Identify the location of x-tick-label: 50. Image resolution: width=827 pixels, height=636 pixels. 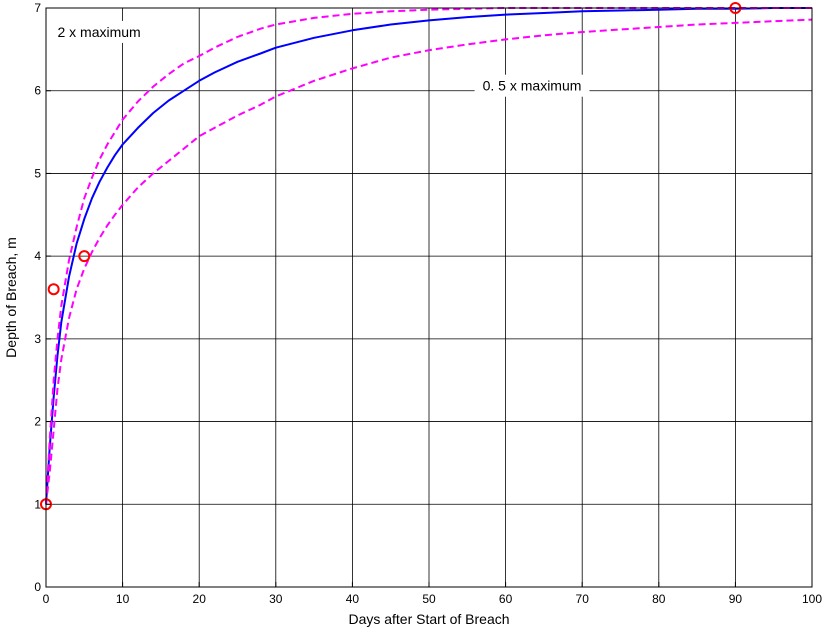
(429, 599).